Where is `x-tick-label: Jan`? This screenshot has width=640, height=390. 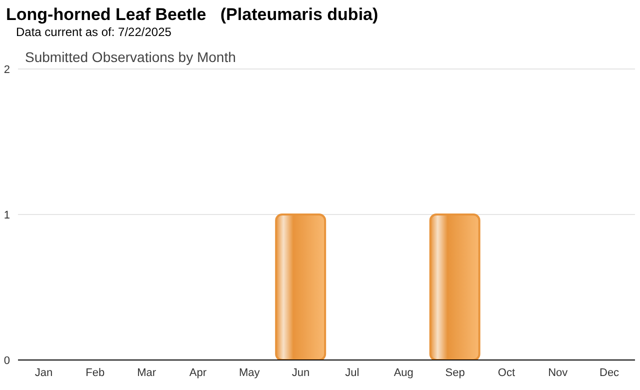 x-tick-label: Jan is located at coordinates (43, 372).